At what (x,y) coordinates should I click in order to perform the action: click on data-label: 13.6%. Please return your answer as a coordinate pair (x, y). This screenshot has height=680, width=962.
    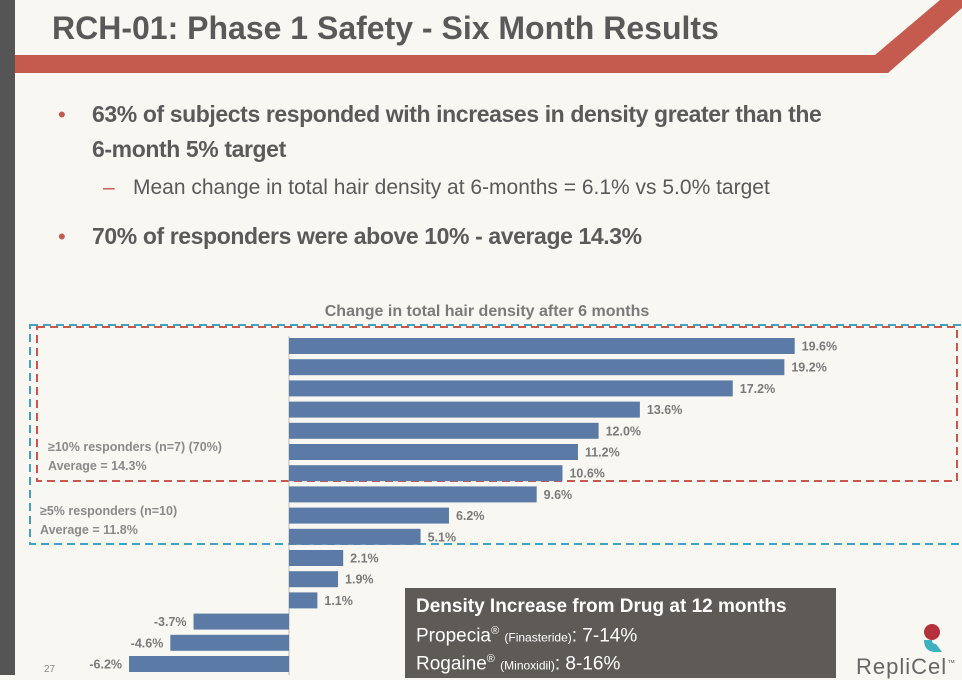
    Looking at the image, I should click on (664, 410).